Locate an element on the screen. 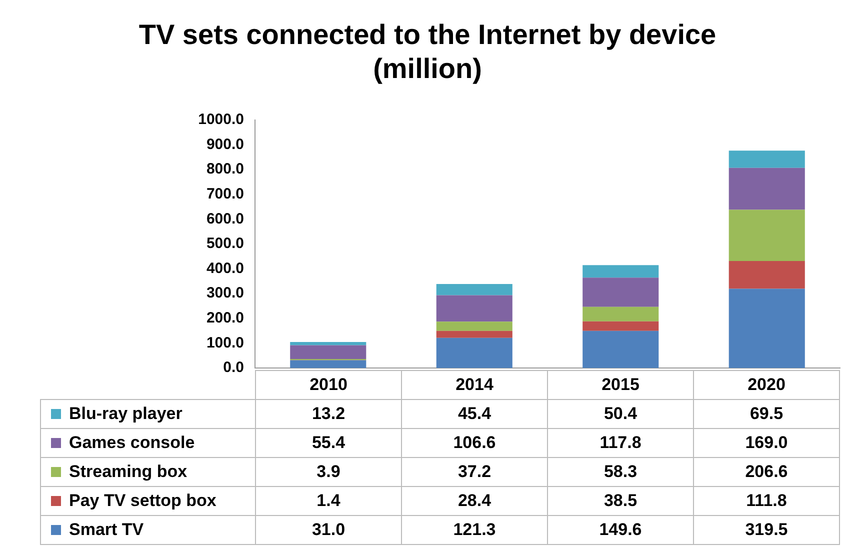 The image size is (855, 552). y-tick-label: 300.0 is located at coordinates (225, 293).